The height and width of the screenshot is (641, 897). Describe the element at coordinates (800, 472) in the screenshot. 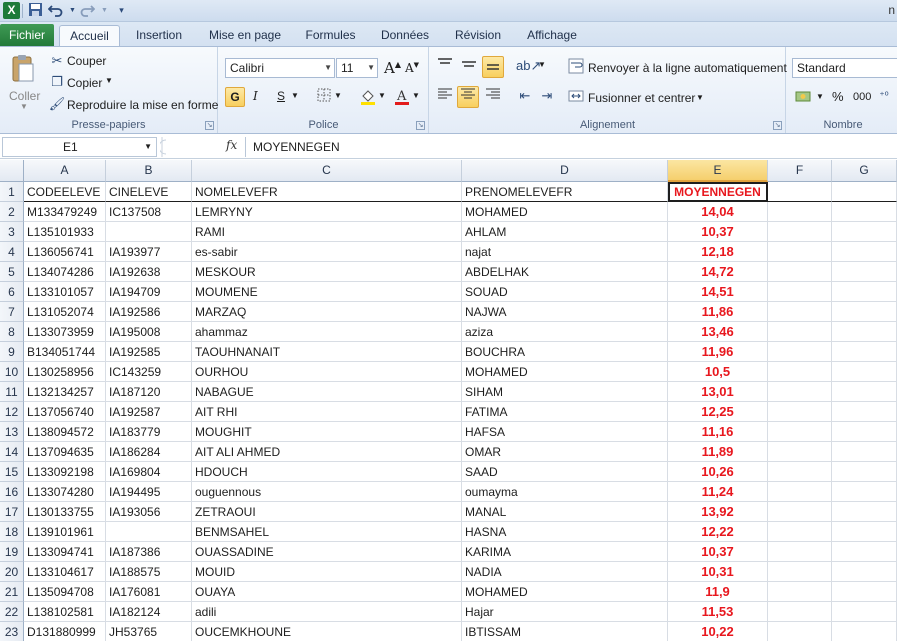

I see `cell-f15` at that location.